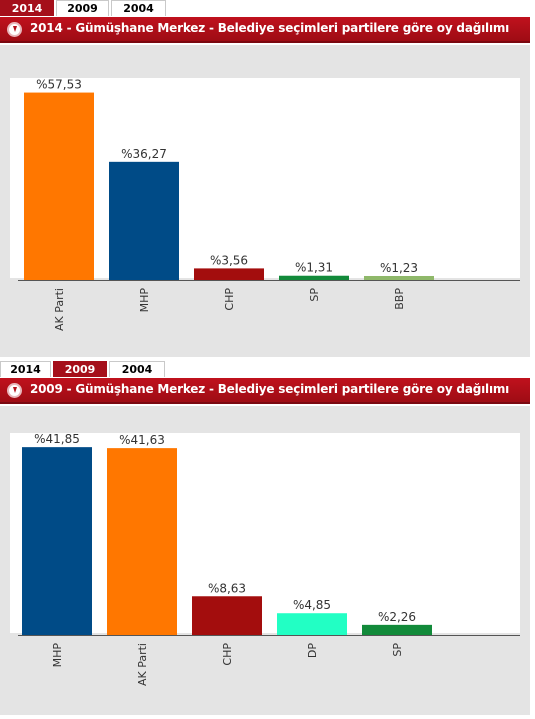 This screenshot has width=535, height=719. I want to click on data-label: %1,23, so click(399, 268).